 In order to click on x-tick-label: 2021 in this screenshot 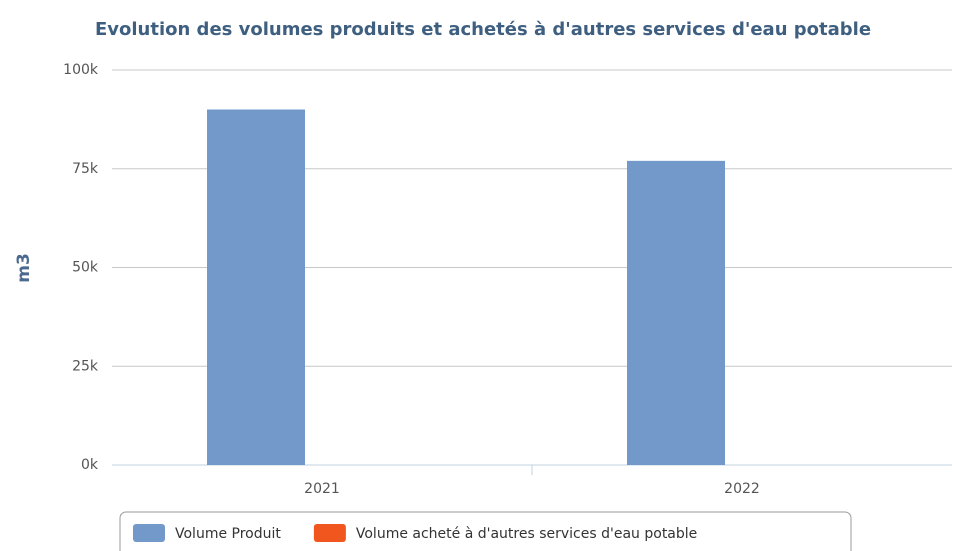, I will do `click(322, 489)`.